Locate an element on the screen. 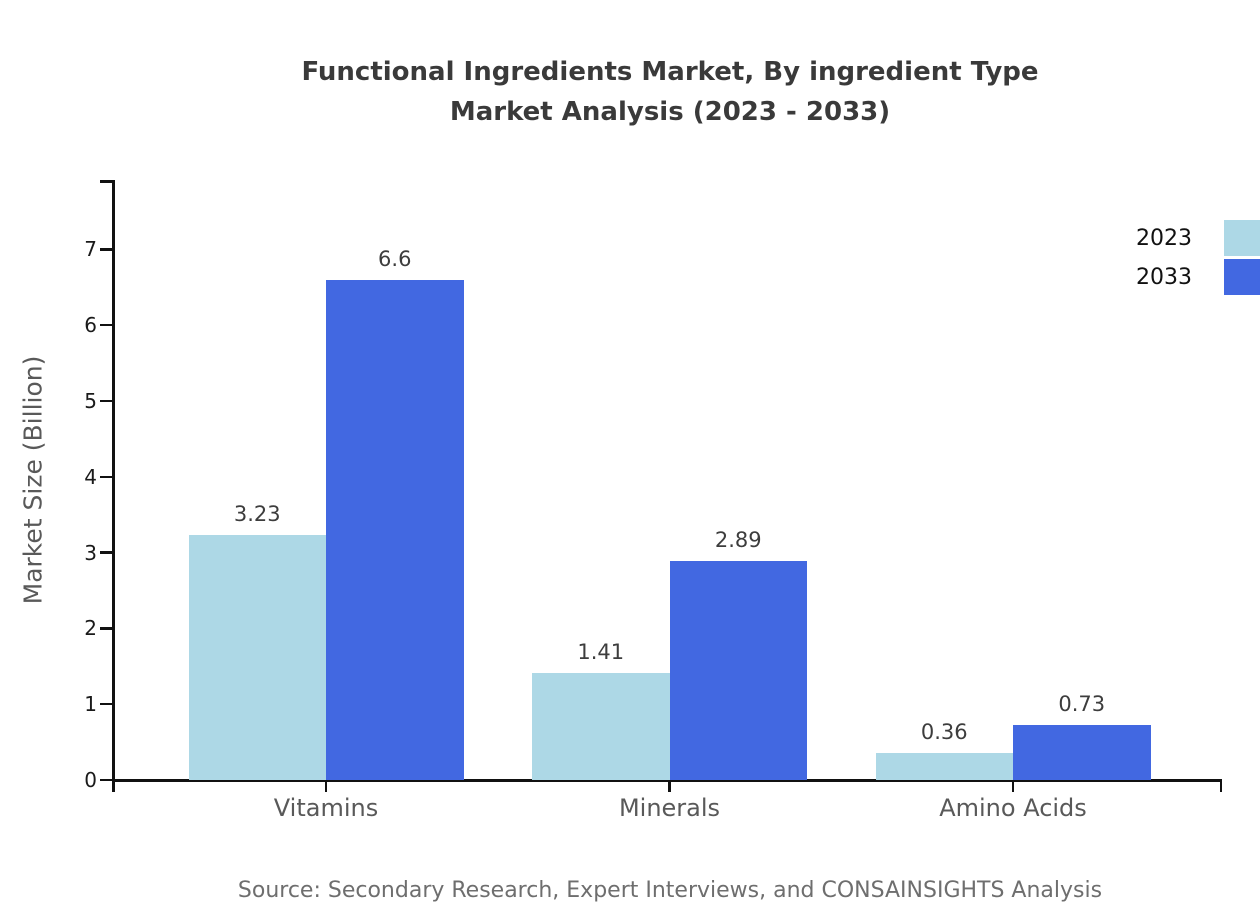  bar-2023-amino-acids is located at coordinates (944, 766).